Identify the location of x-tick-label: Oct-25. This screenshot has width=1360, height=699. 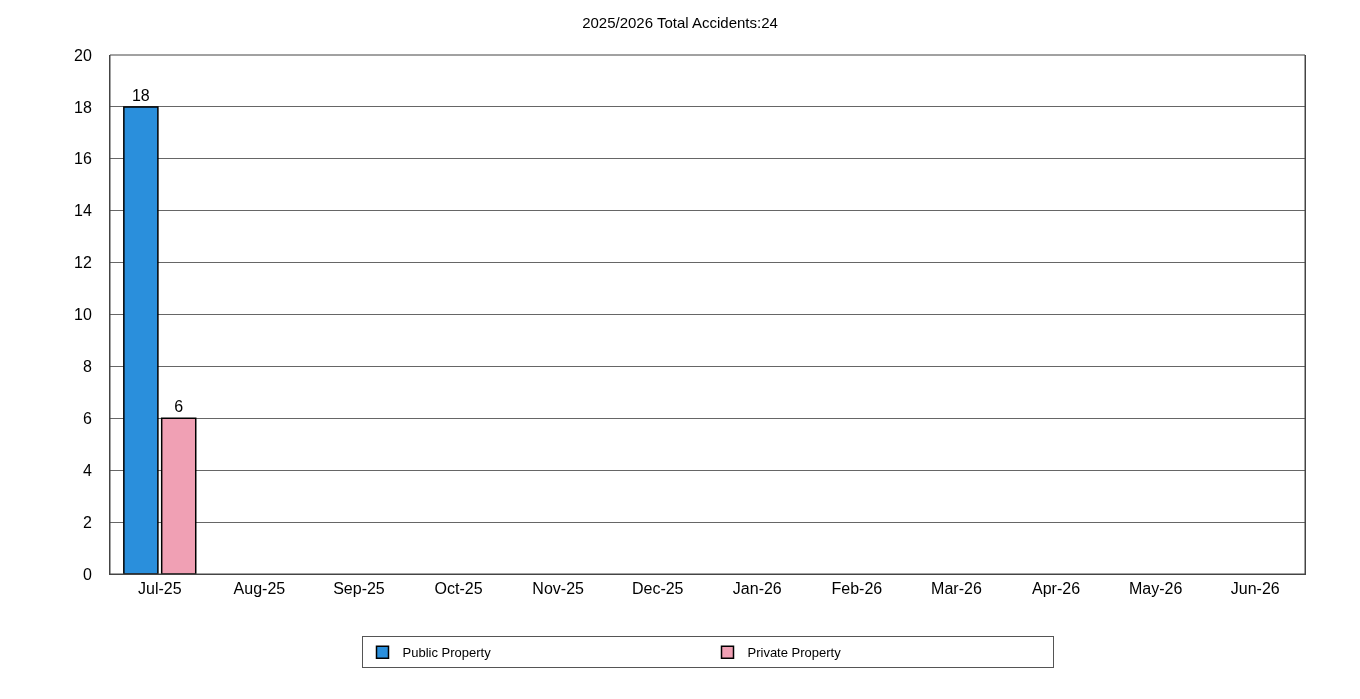
(458, 589).